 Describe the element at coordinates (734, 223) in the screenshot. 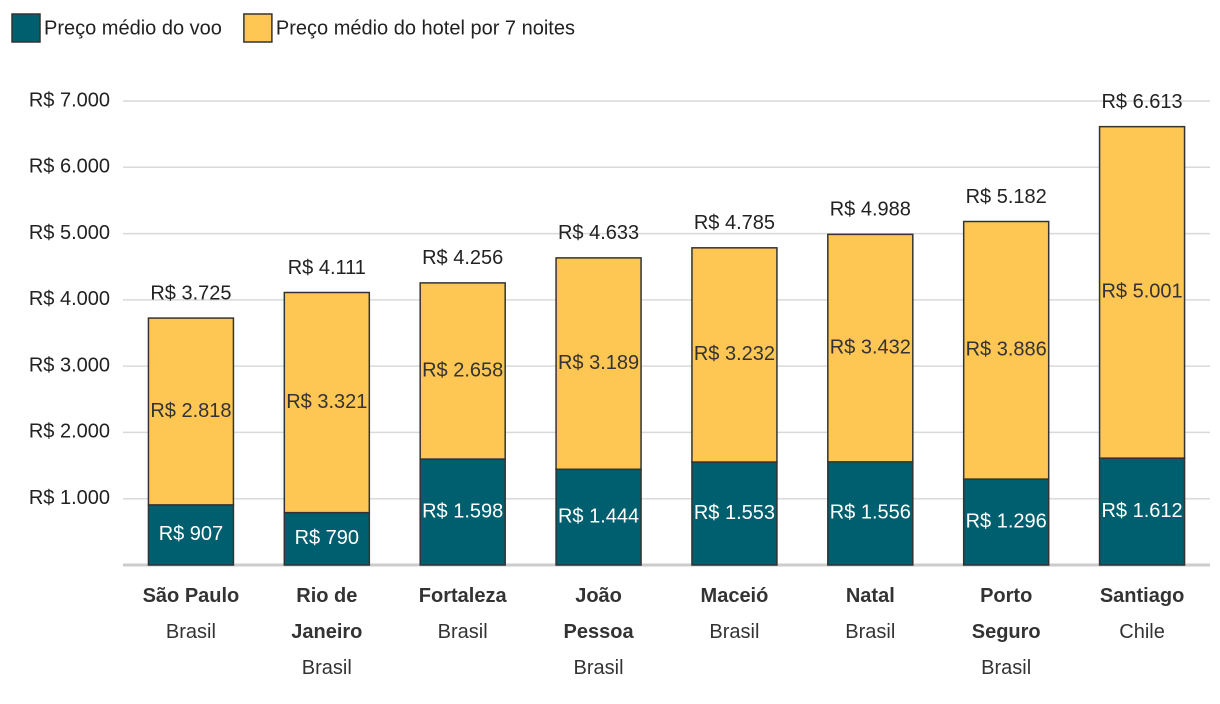

I see `total-label: R$ 4.785` at that location.